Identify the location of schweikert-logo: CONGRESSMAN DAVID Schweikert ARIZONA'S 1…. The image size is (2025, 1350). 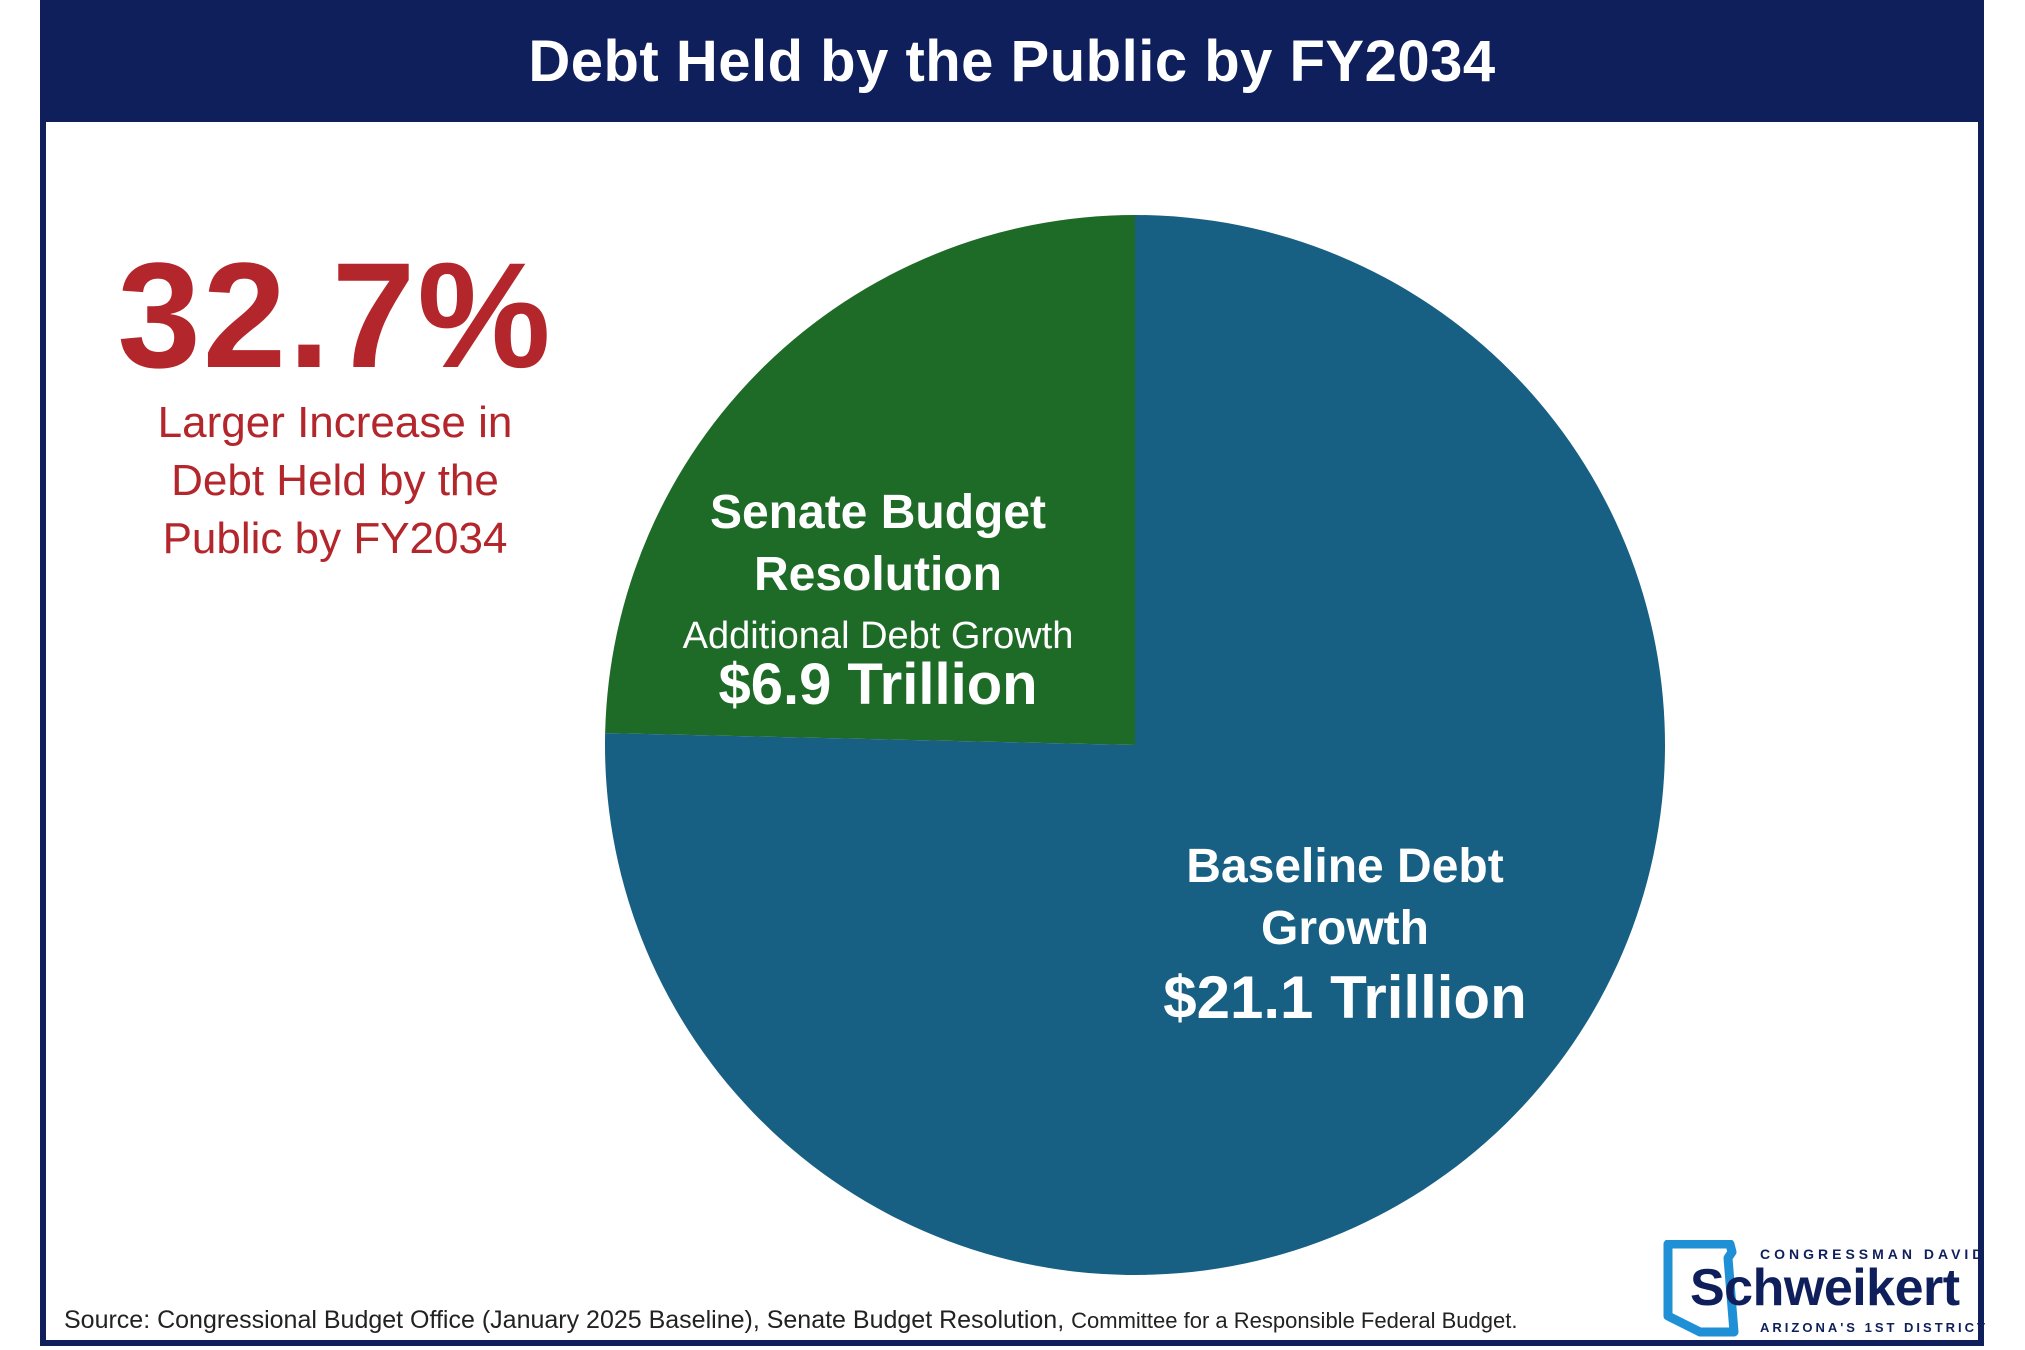
(1822, 1290).